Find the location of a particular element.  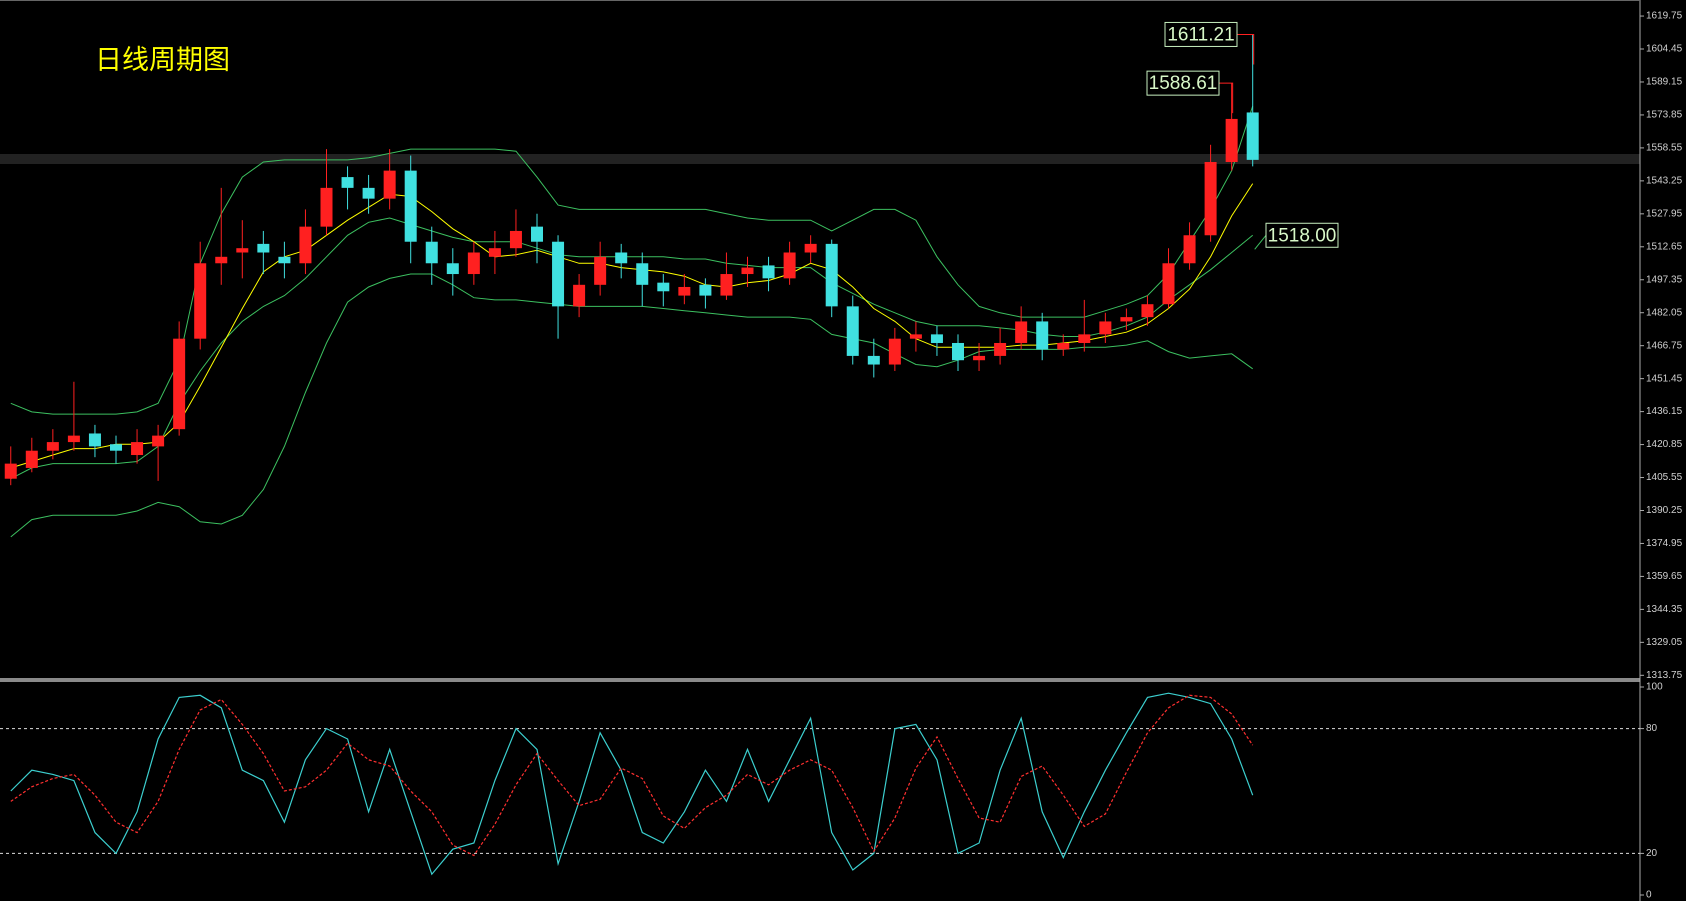

oscillator-line is located at coordinates (632, 775).